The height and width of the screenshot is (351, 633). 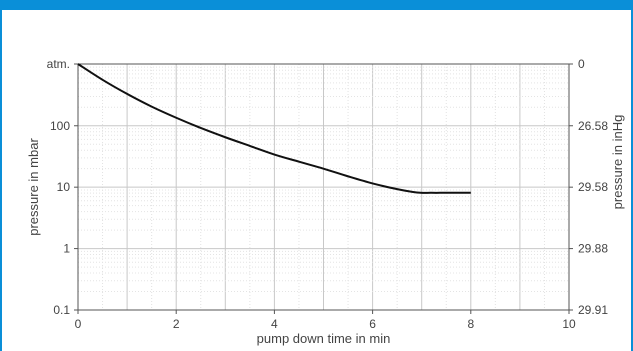 What do you see at coordinates (372, 324) in the screenshot?
I see `x-tick-label: 6` at bounding box center [372, 324].